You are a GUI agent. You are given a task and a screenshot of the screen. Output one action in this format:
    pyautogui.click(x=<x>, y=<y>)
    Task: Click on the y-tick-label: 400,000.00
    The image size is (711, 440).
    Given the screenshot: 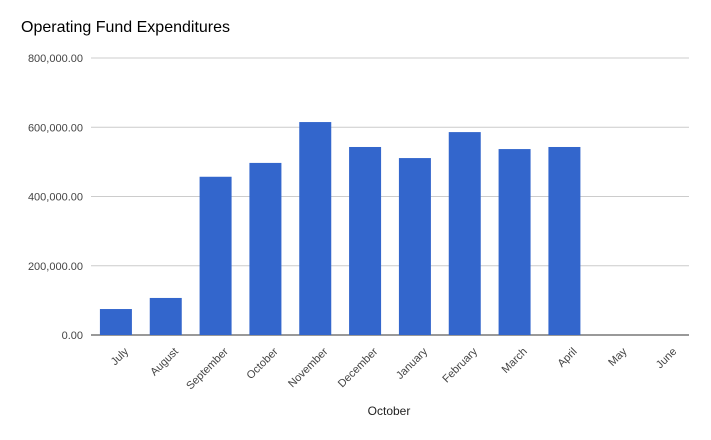 What is the action you would take?
    pyautogui.click(x=55, y=198)
    